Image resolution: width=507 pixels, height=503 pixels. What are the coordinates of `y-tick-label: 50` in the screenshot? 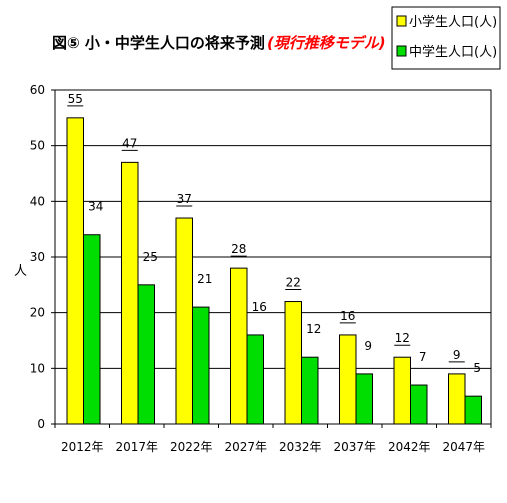 It's located at (37, 146).